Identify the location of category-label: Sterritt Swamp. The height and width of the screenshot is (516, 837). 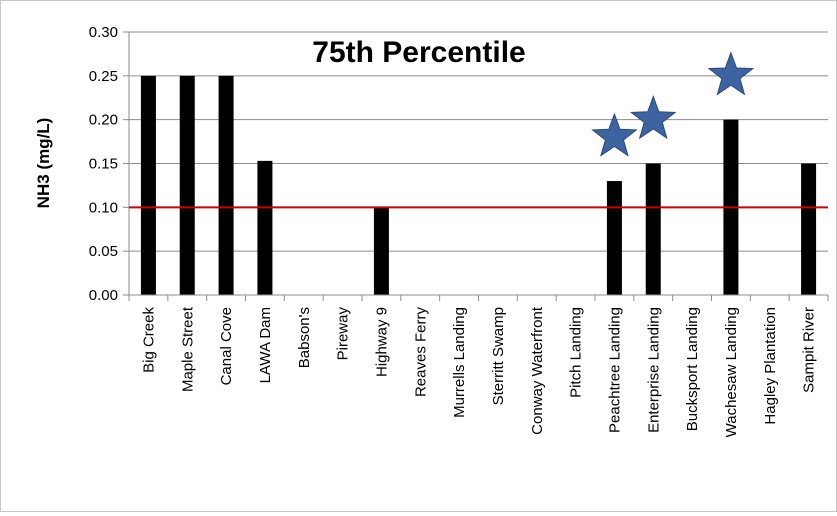
(498, 356).